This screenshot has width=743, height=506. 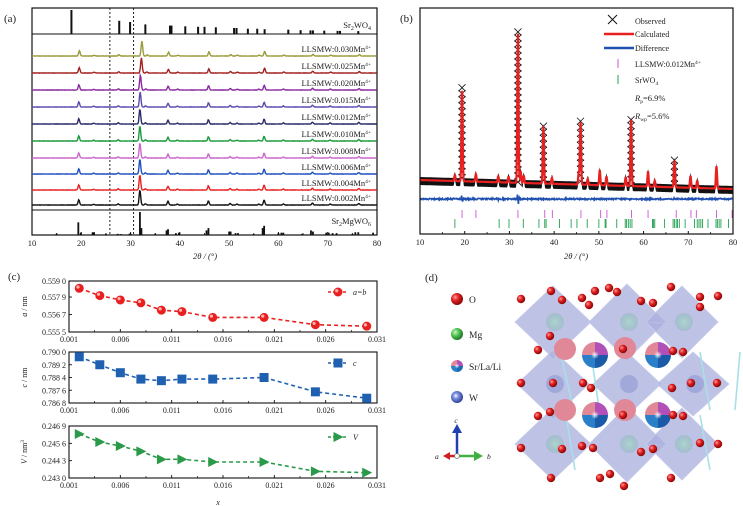 I want to click on axes-origin-icon, so click(x=457, y=456).